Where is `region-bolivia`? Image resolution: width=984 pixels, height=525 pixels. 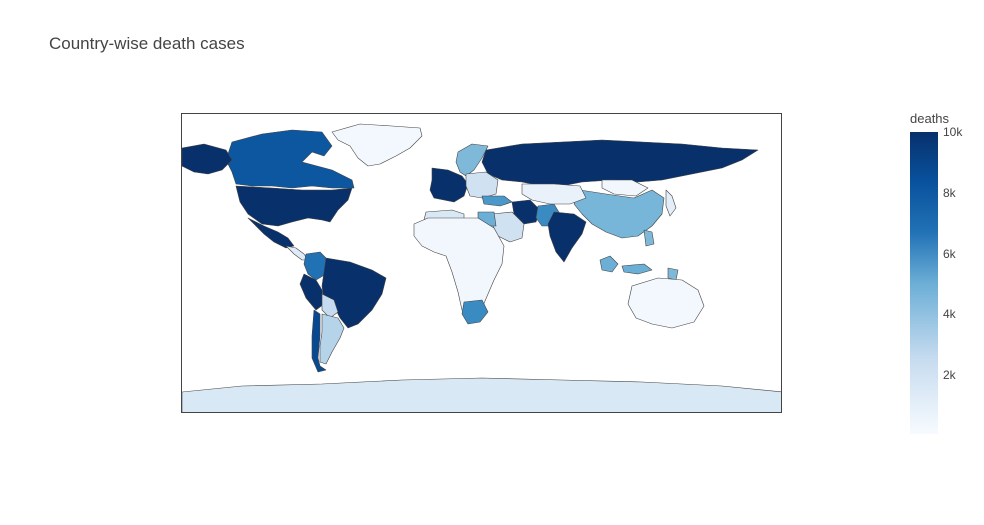 region-bolivia is located at coordinates (330, 306).